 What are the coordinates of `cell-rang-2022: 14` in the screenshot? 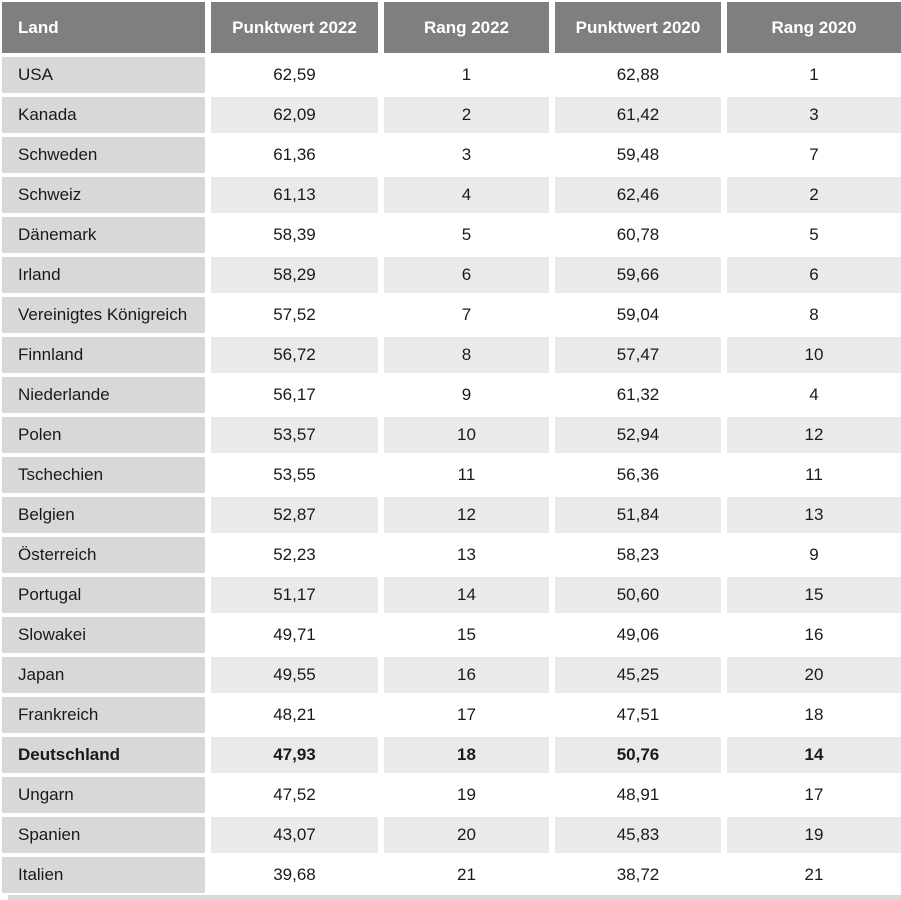 It's located at (466, 595).